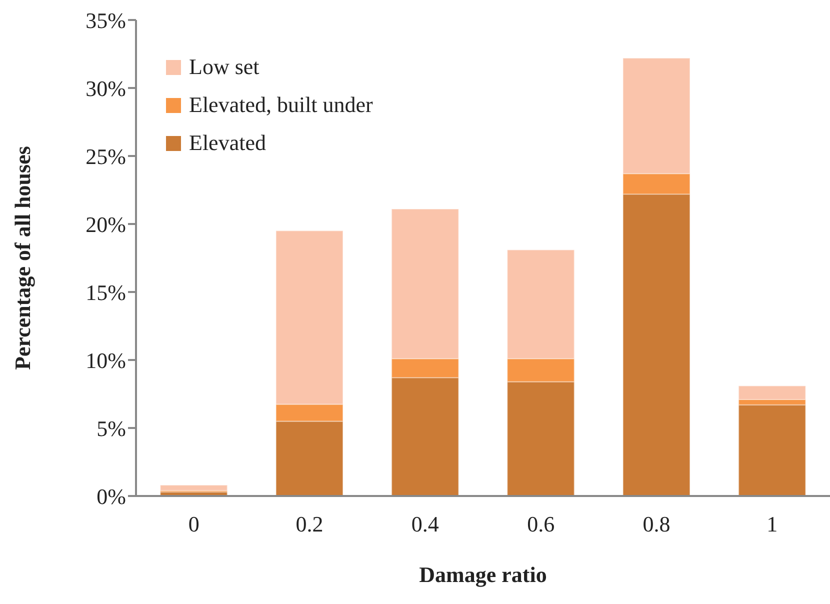 This screenshot has height=604, width=830. I want to click on y-tick-label: 25%, so click(106, 156).